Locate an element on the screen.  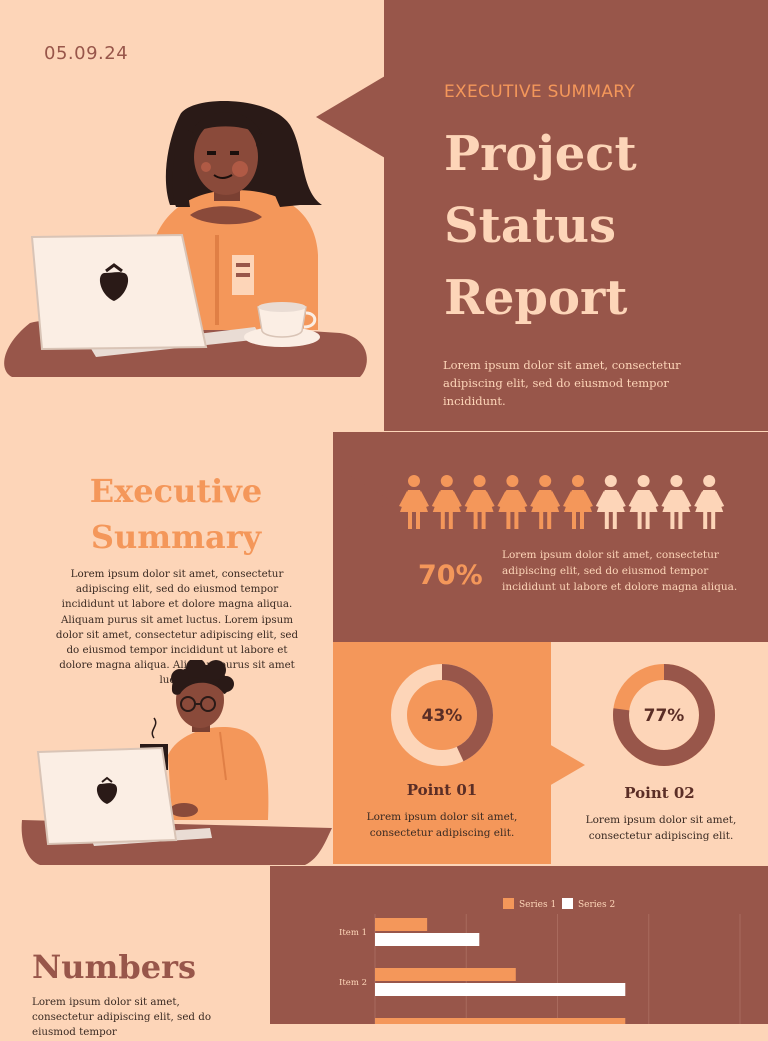
donut-value-label: 77% is located at coordinates (664, 716).